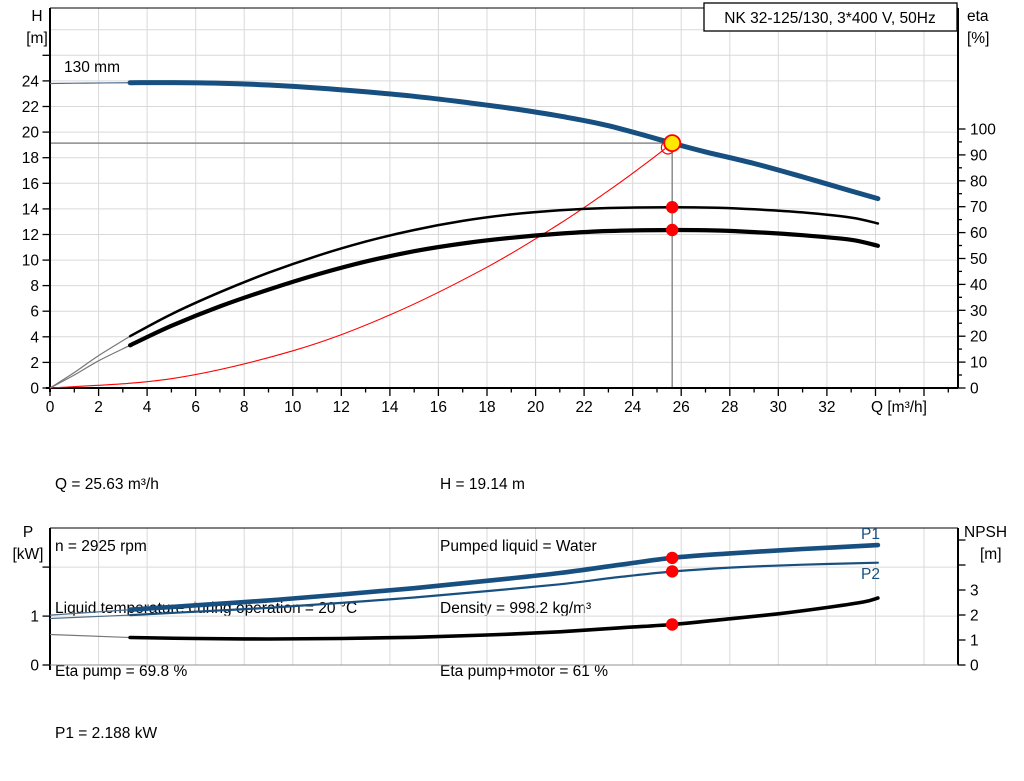 This screenshot has width=1024, height=781. What do you see at coordinates (504, 141) in the screenshot?
I see `series-head-130mm` at bounding box center [504, 141].